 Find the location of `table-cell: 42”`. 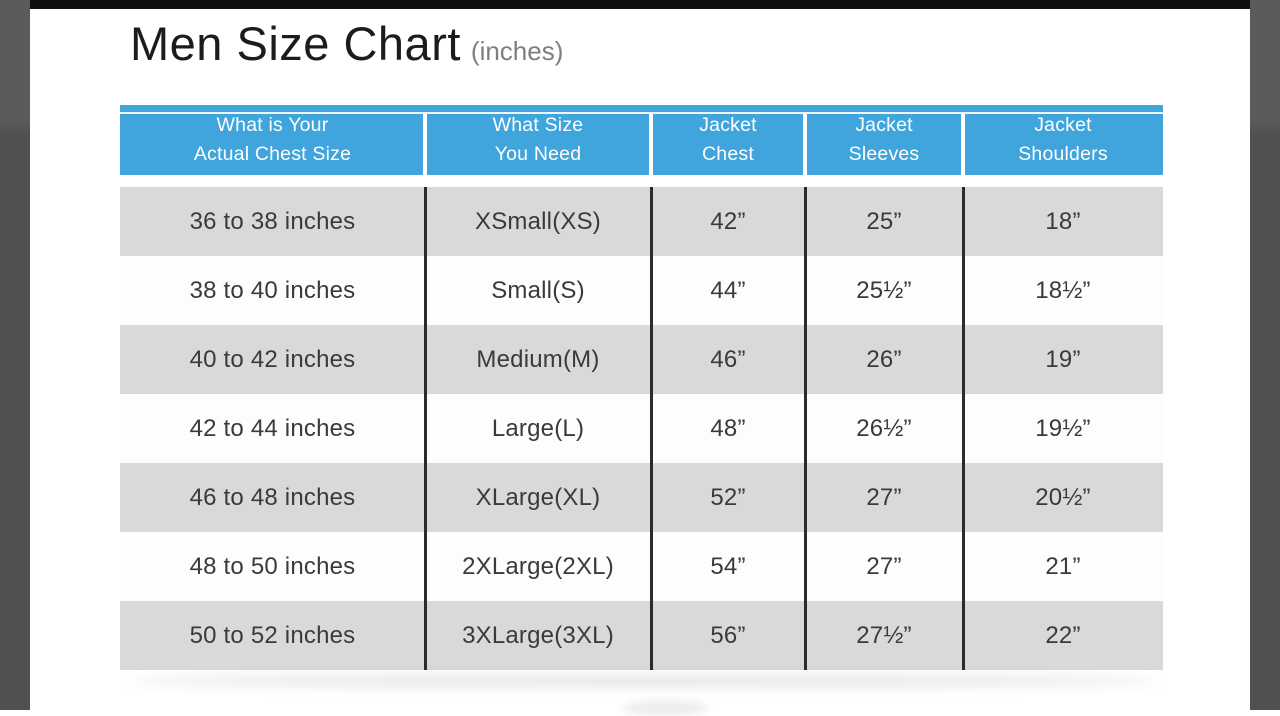

table-cell: 42” is located at coordinates (728, 221).